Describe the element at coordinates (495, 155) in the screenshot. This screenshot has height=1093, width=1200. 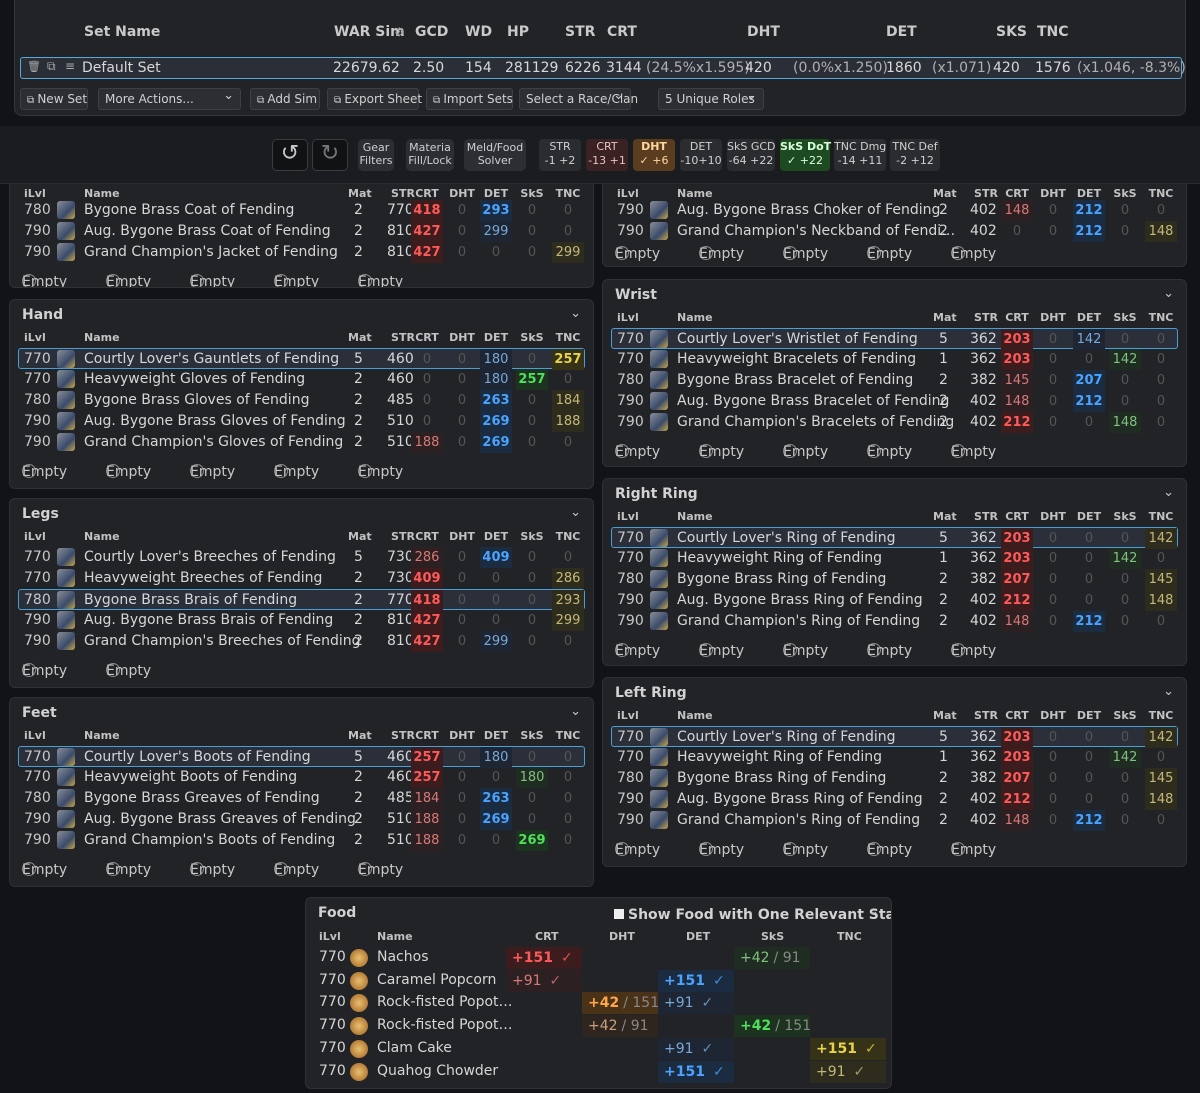
I see `meld-food-solver-button: Meld/Food Solver` at that location.